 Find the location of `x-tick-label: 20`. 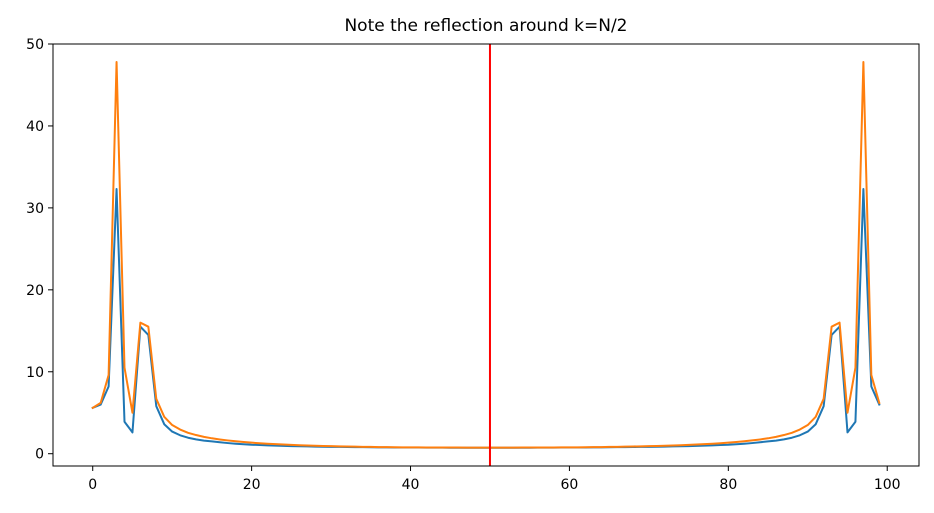

x-tick-label: 20 is located at coordinates (252, 485).